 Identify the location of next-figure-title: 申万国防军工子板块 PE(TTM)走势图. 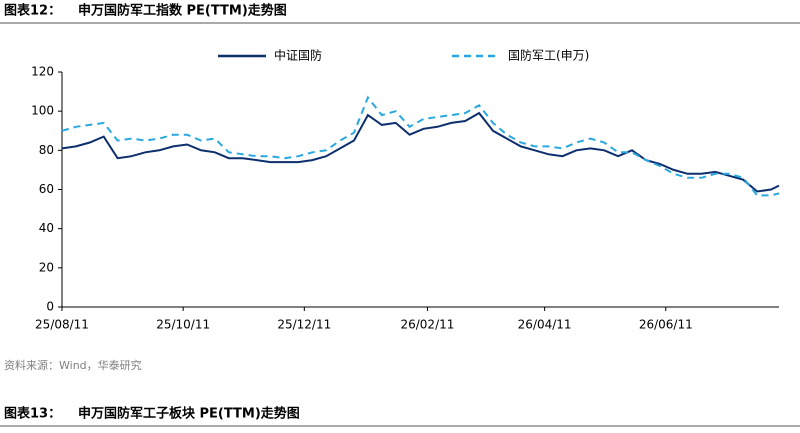
(189, 414).